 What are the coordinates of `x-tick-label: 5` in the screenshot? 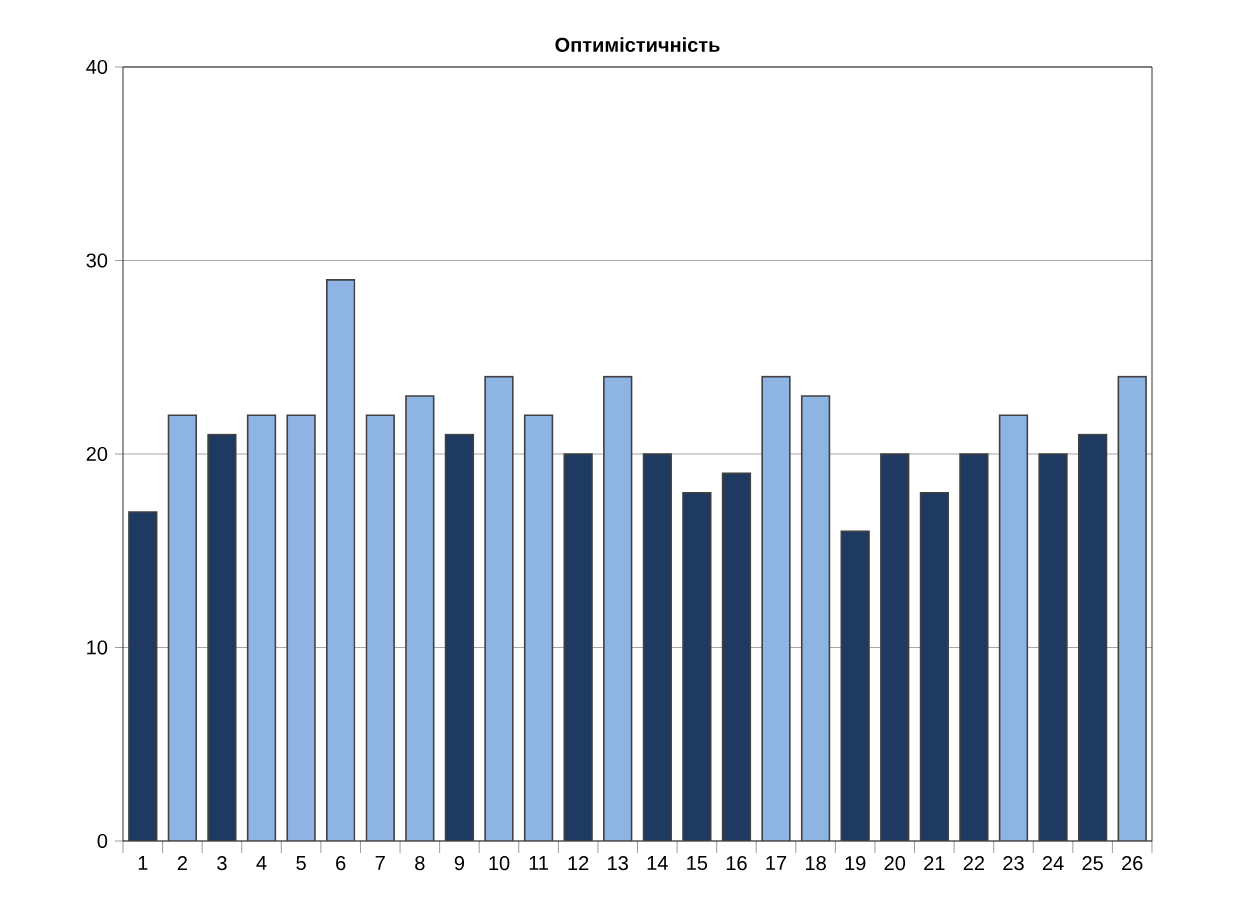 It's located at (301, 863).